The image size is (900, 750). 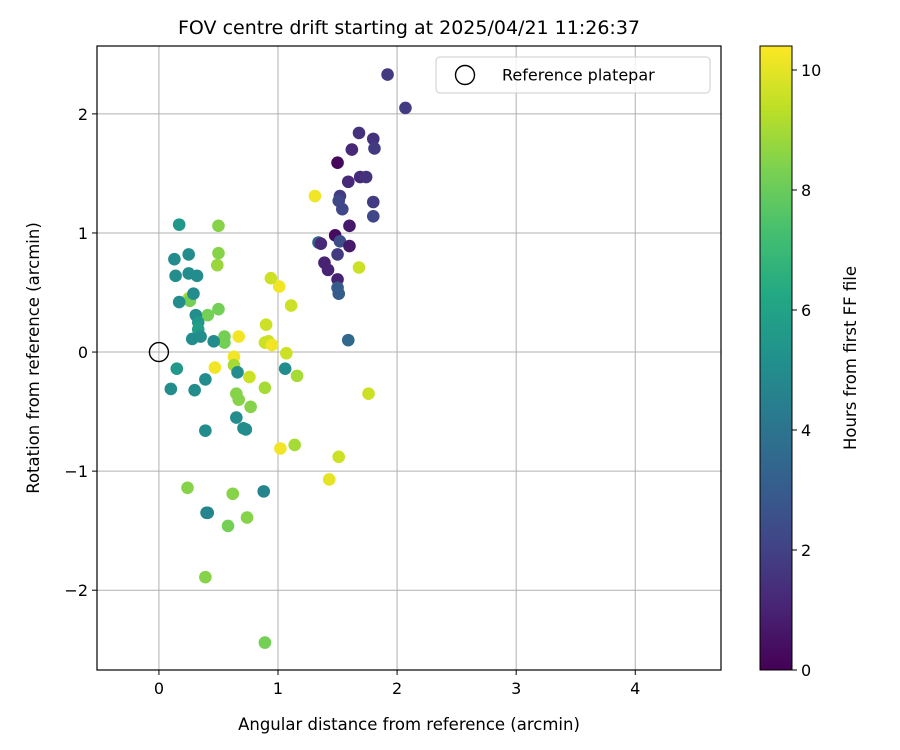 What do you see at coordinates (811, 70) in the screenshot?
I see `colorbar-tick-label: 10` at bounding box center [811, 70].